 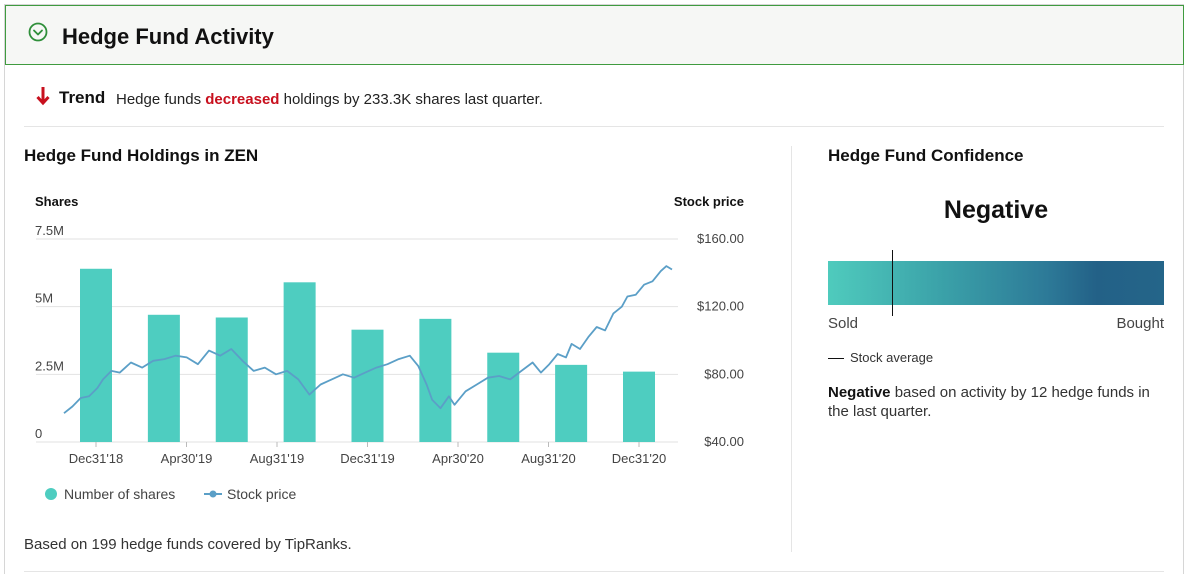 I want to click on stock-average-marker, so click(x=892, y=283).